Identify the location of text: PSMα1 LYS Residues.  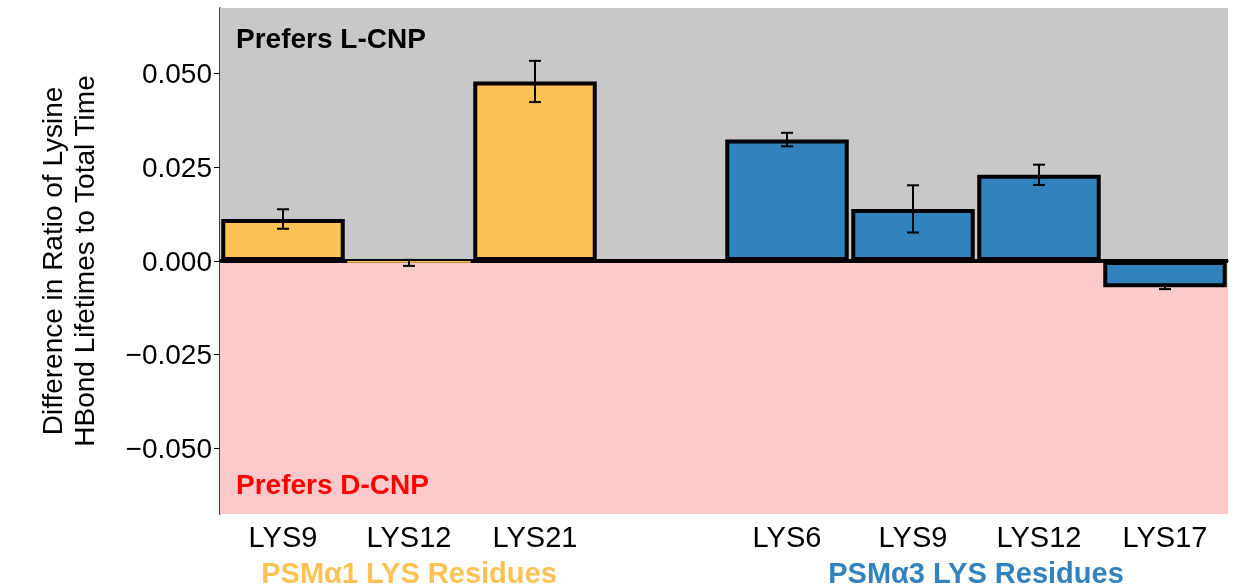
(409, 572).